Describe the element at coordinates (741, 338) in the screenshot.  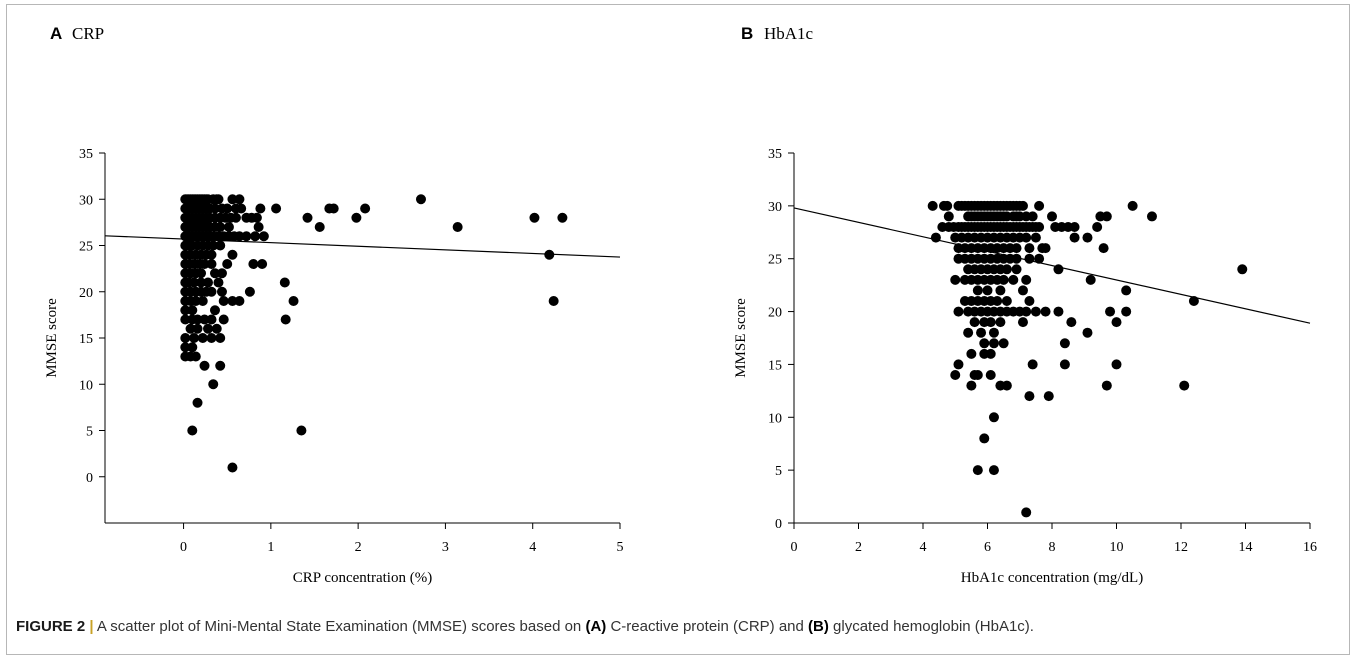
I see `hba1c-y-axis-label: MMSE score` at that location.